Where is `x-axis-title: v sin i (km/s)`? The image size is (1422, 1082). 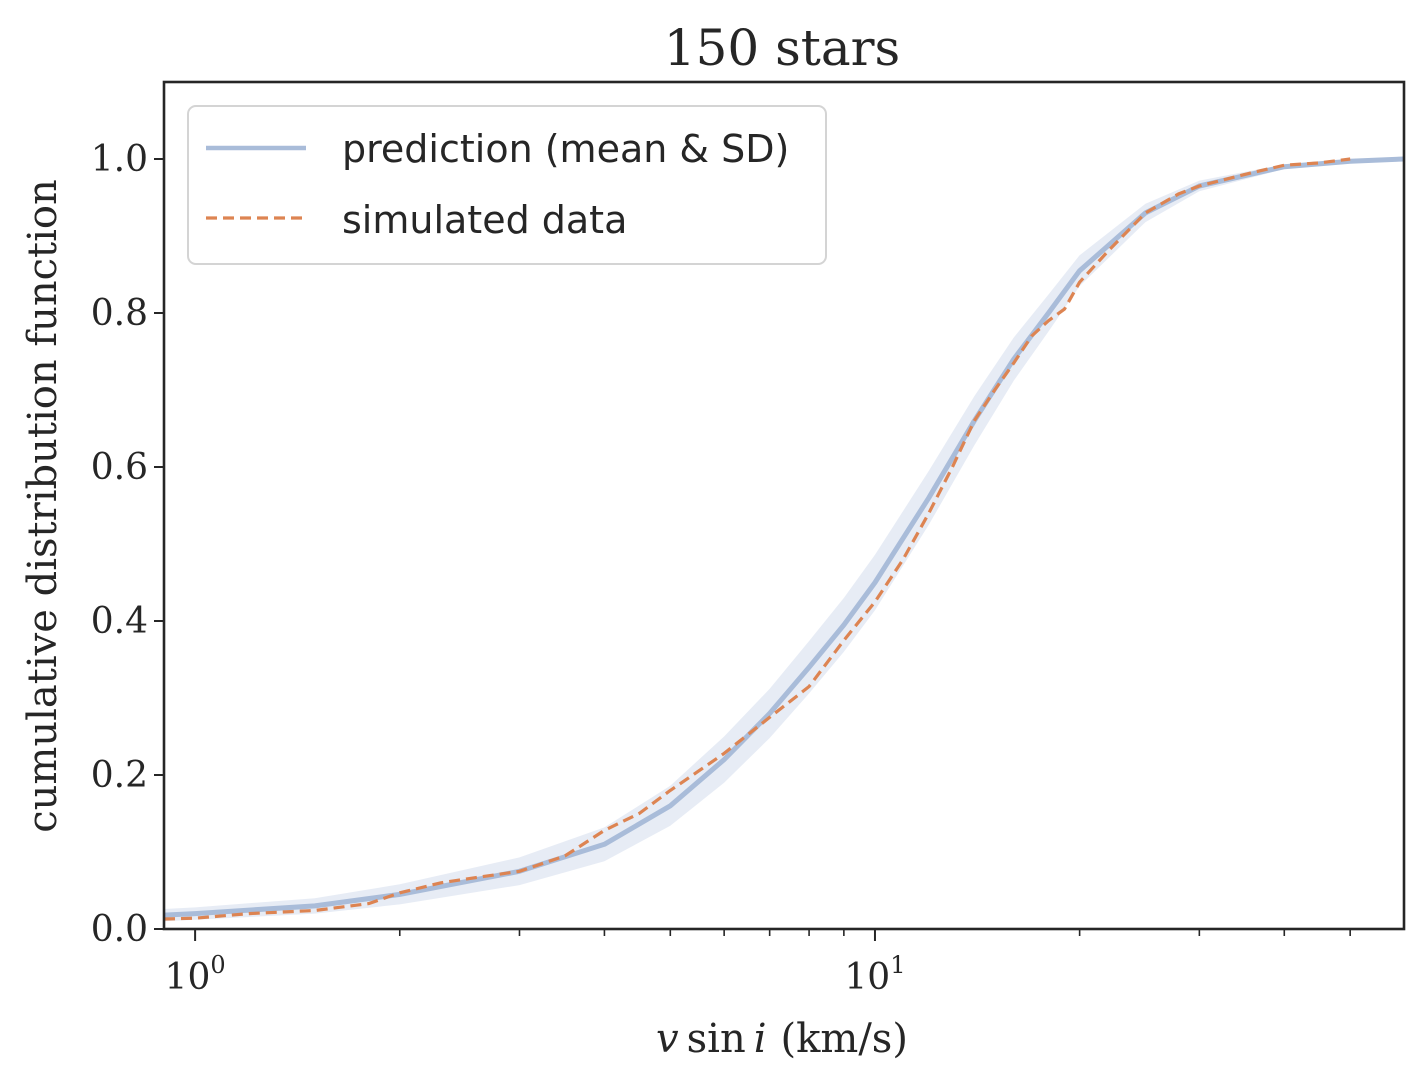 x-axis-title: v sin i (km/s) is located at coordinates (782, 1039).